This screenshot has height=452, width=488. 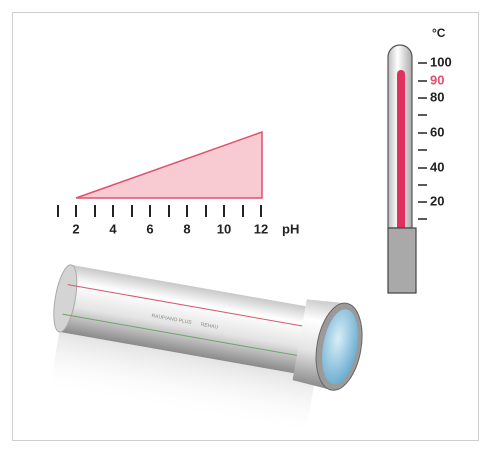 I want to click on ph-label: 2, so click(x=75, y=228).